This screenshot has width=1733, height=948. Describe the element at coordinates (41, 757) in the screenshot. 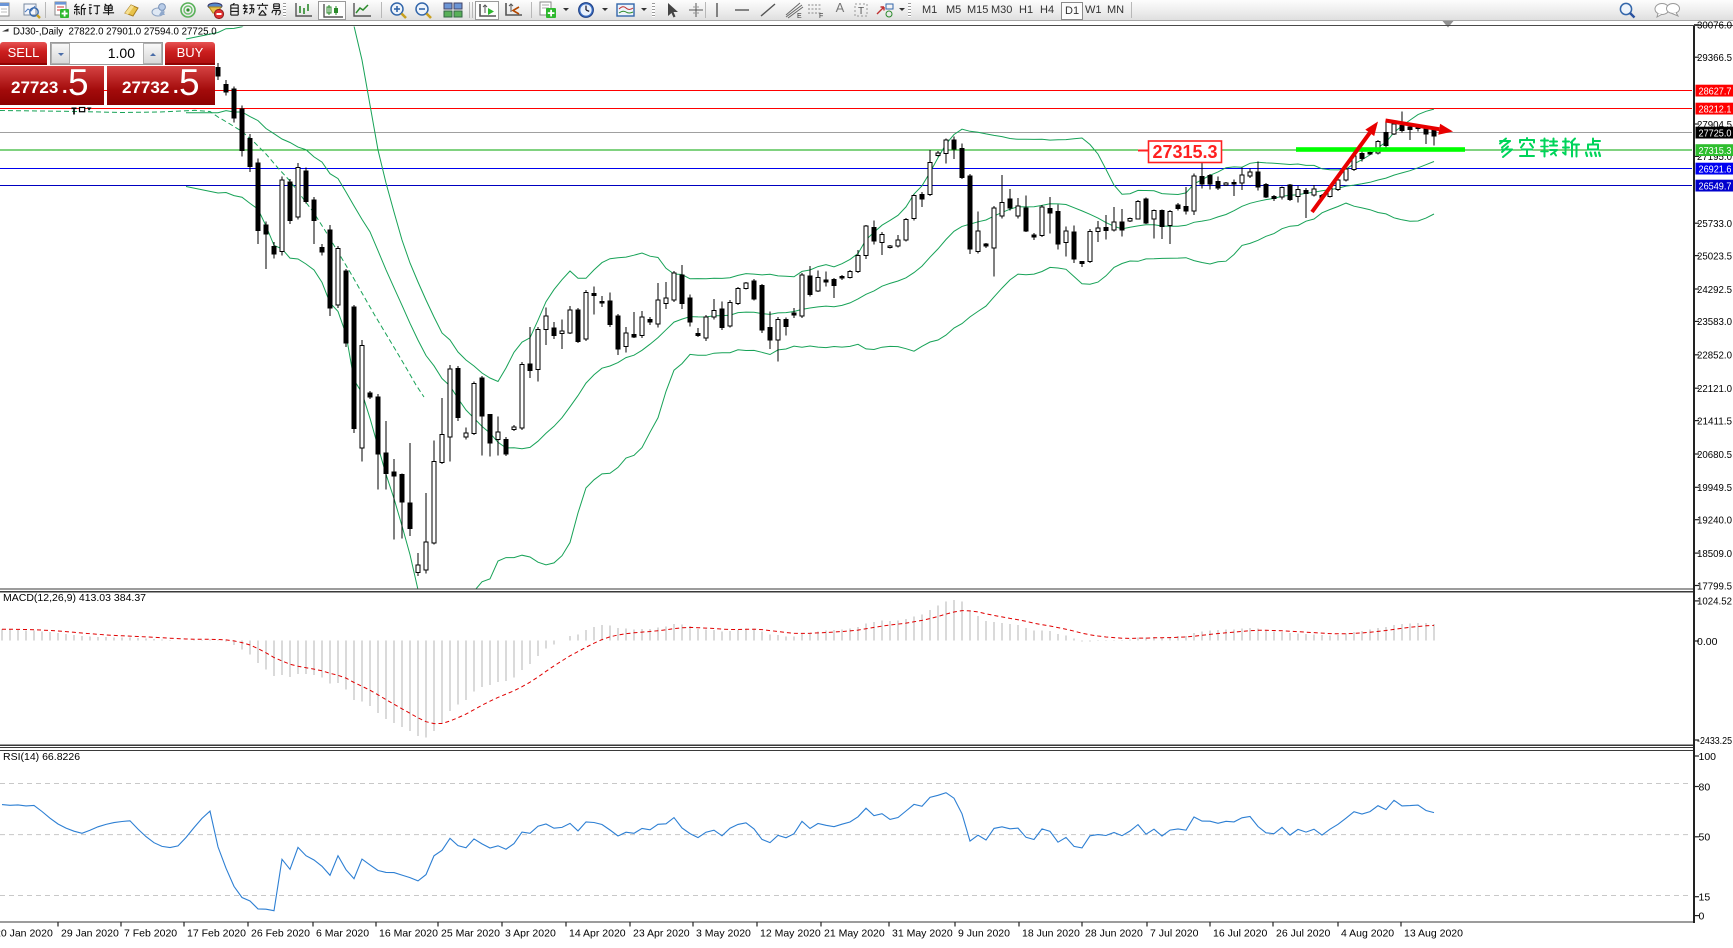

I see `svg-text: RSI(14) 66.8226` at that location.